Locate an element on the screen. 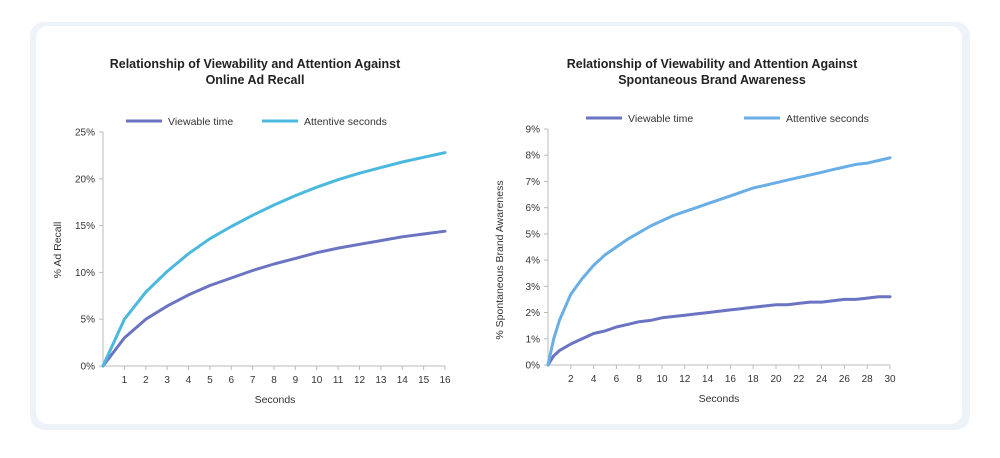 This screenshot has height=458, width=1000. y-tick-label: 9% is located at coordinates (533, 130).